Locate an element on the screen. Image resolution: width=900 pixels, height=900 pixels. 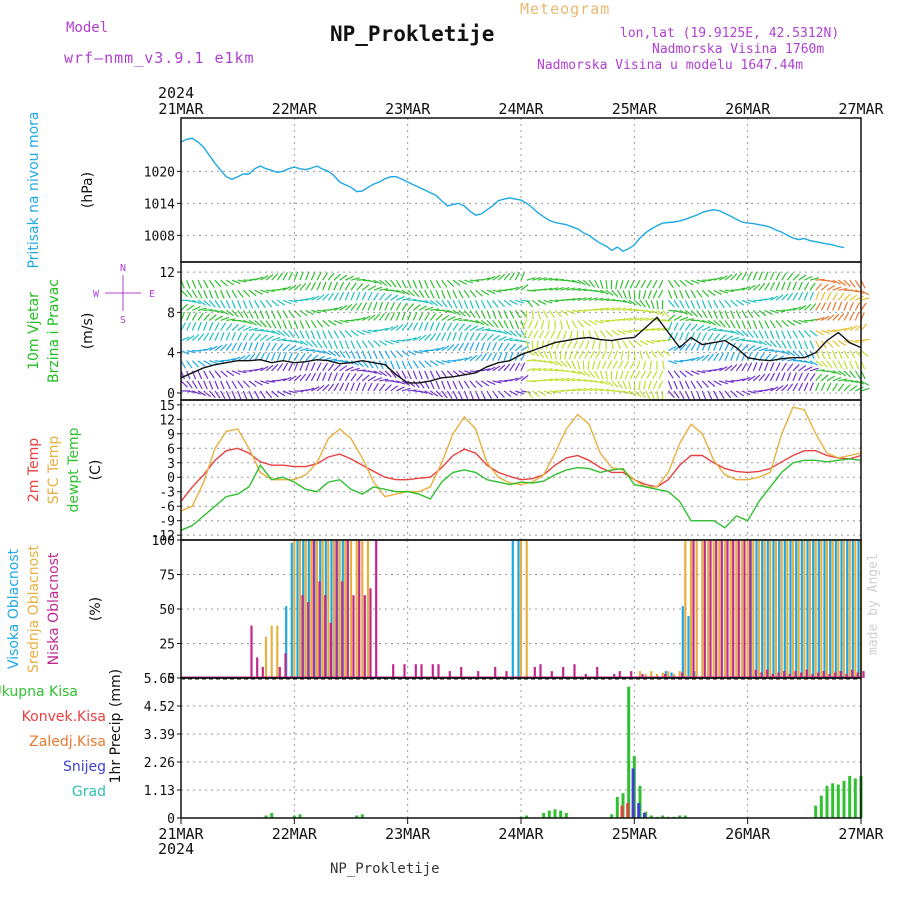
y-tick-label: -12 is located at coordinates (163, 536).